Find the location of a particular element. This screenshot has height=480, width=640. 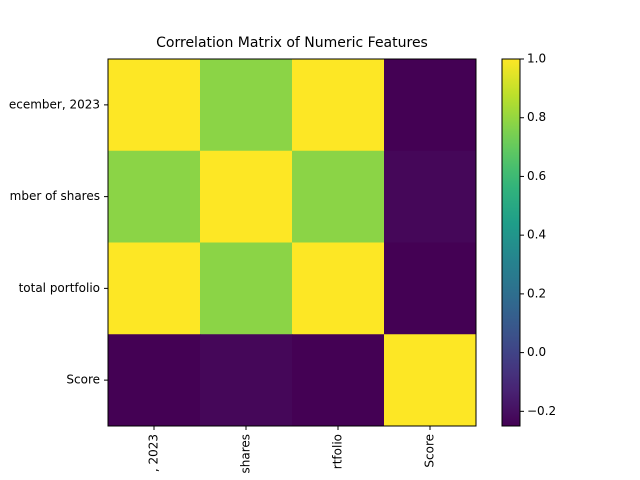

colorbar-tick-label: −0.2 is located at coordinates (541, 411).